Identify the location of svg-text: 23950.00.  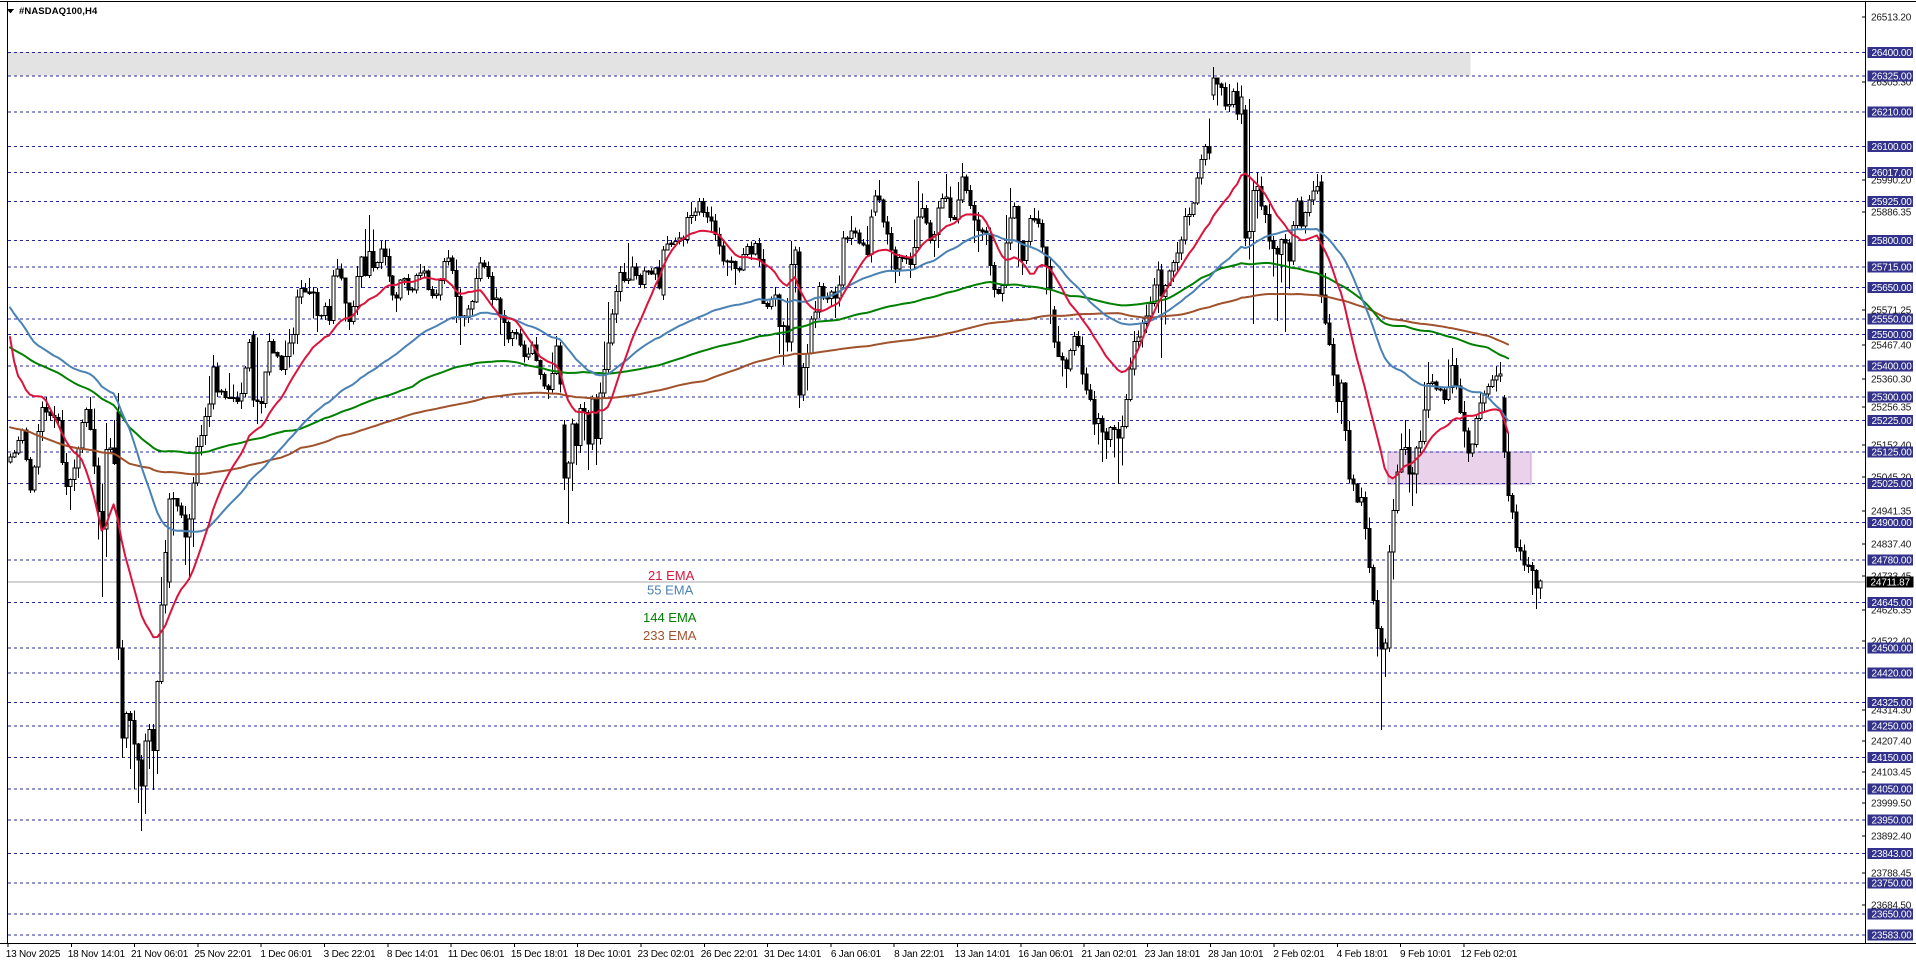
(1892, 821).